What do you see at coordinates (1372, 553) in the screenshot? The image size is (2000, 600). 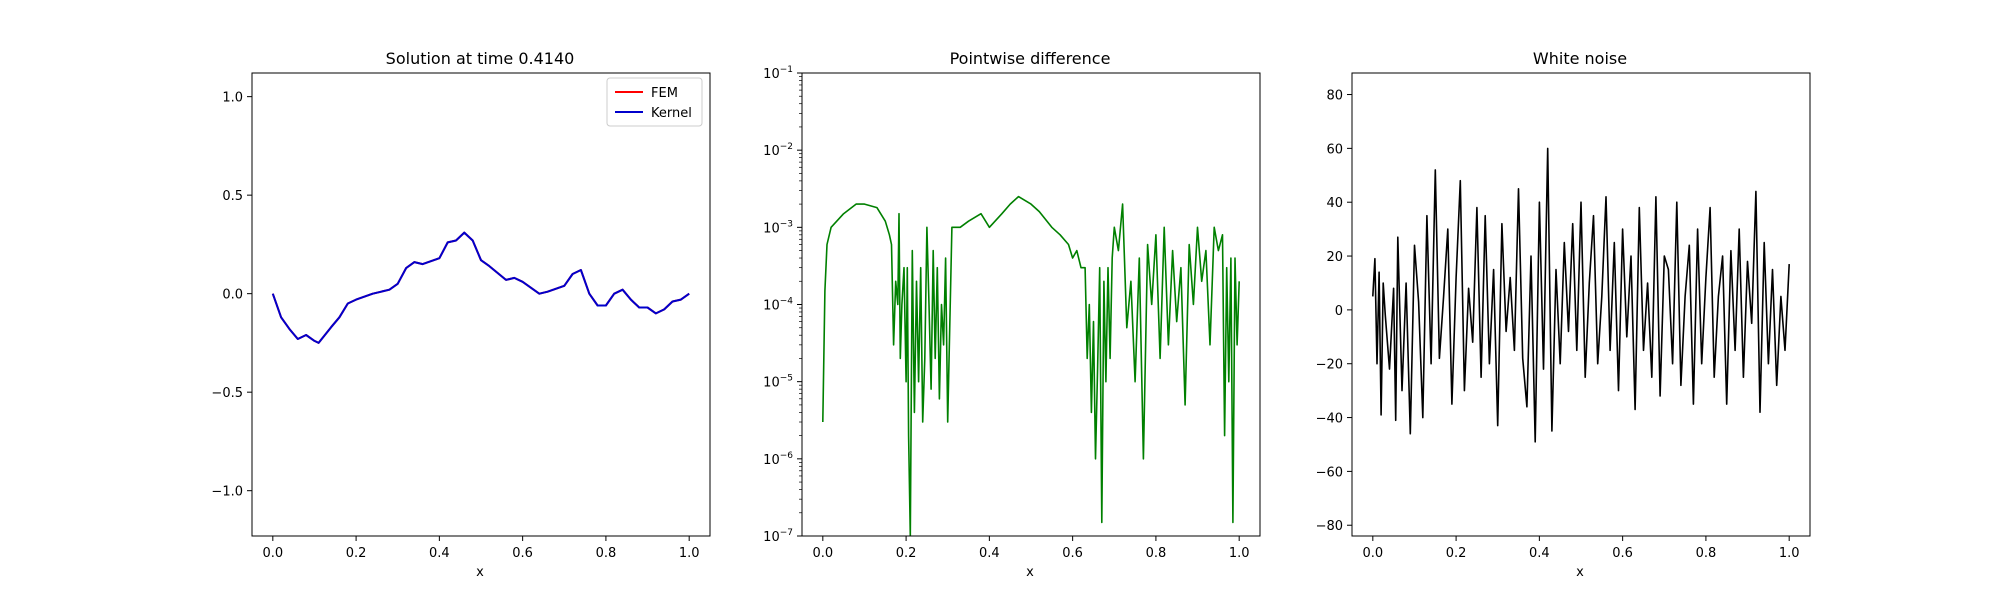 I see `white-noise-x-tick-label: 0.0` at bounding box center [1372, 553].